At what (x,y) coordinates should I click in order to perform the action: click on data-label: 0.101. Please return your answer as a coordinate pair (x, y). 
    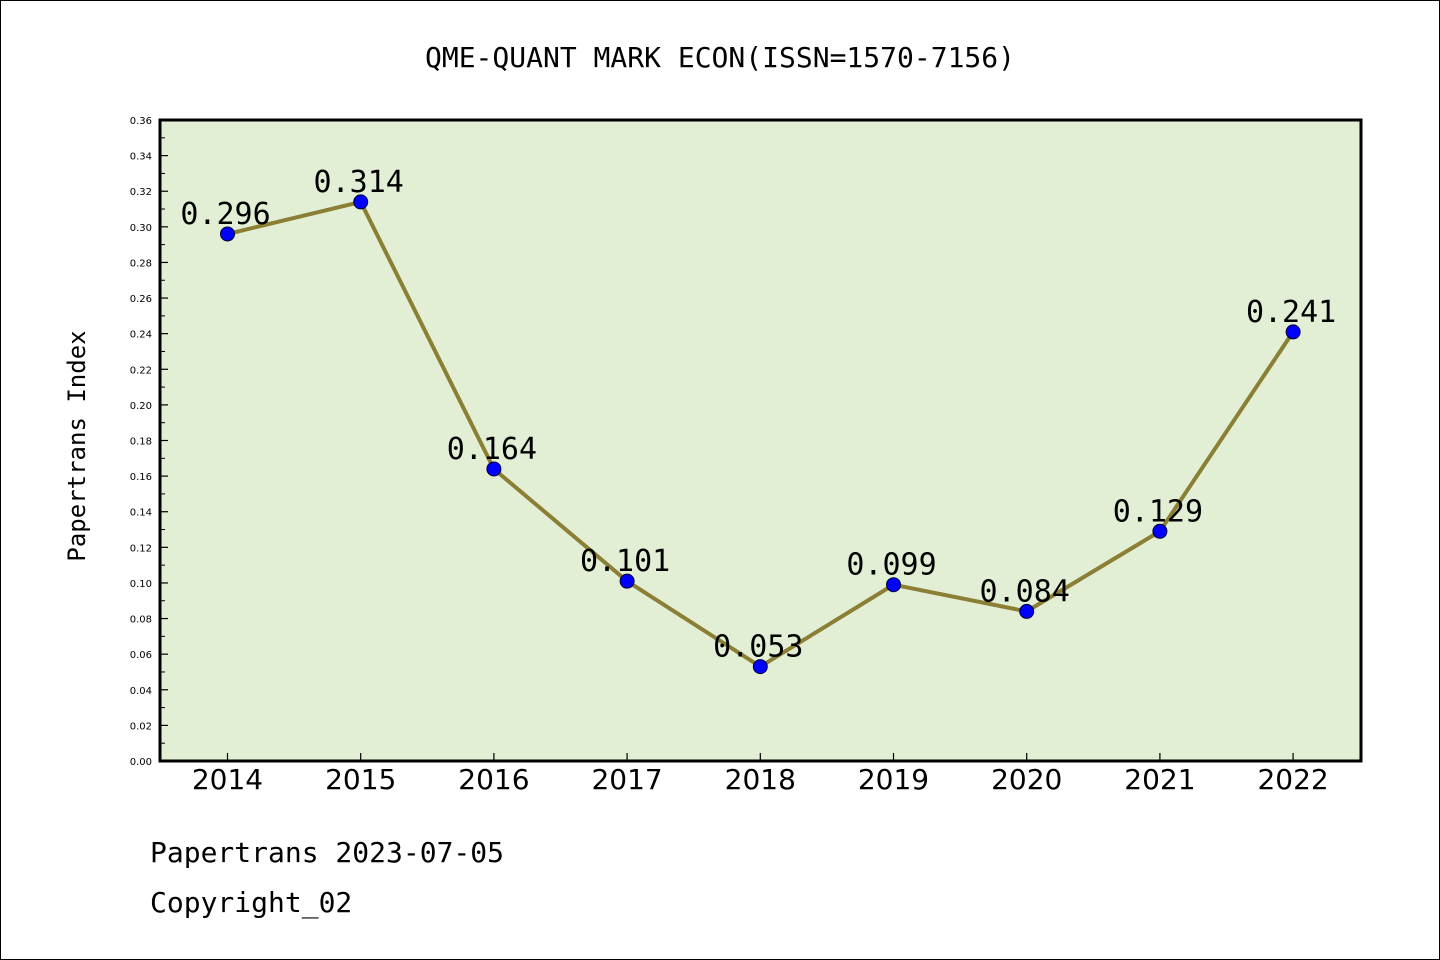
    Looking at the image, I should click on (625, 561).